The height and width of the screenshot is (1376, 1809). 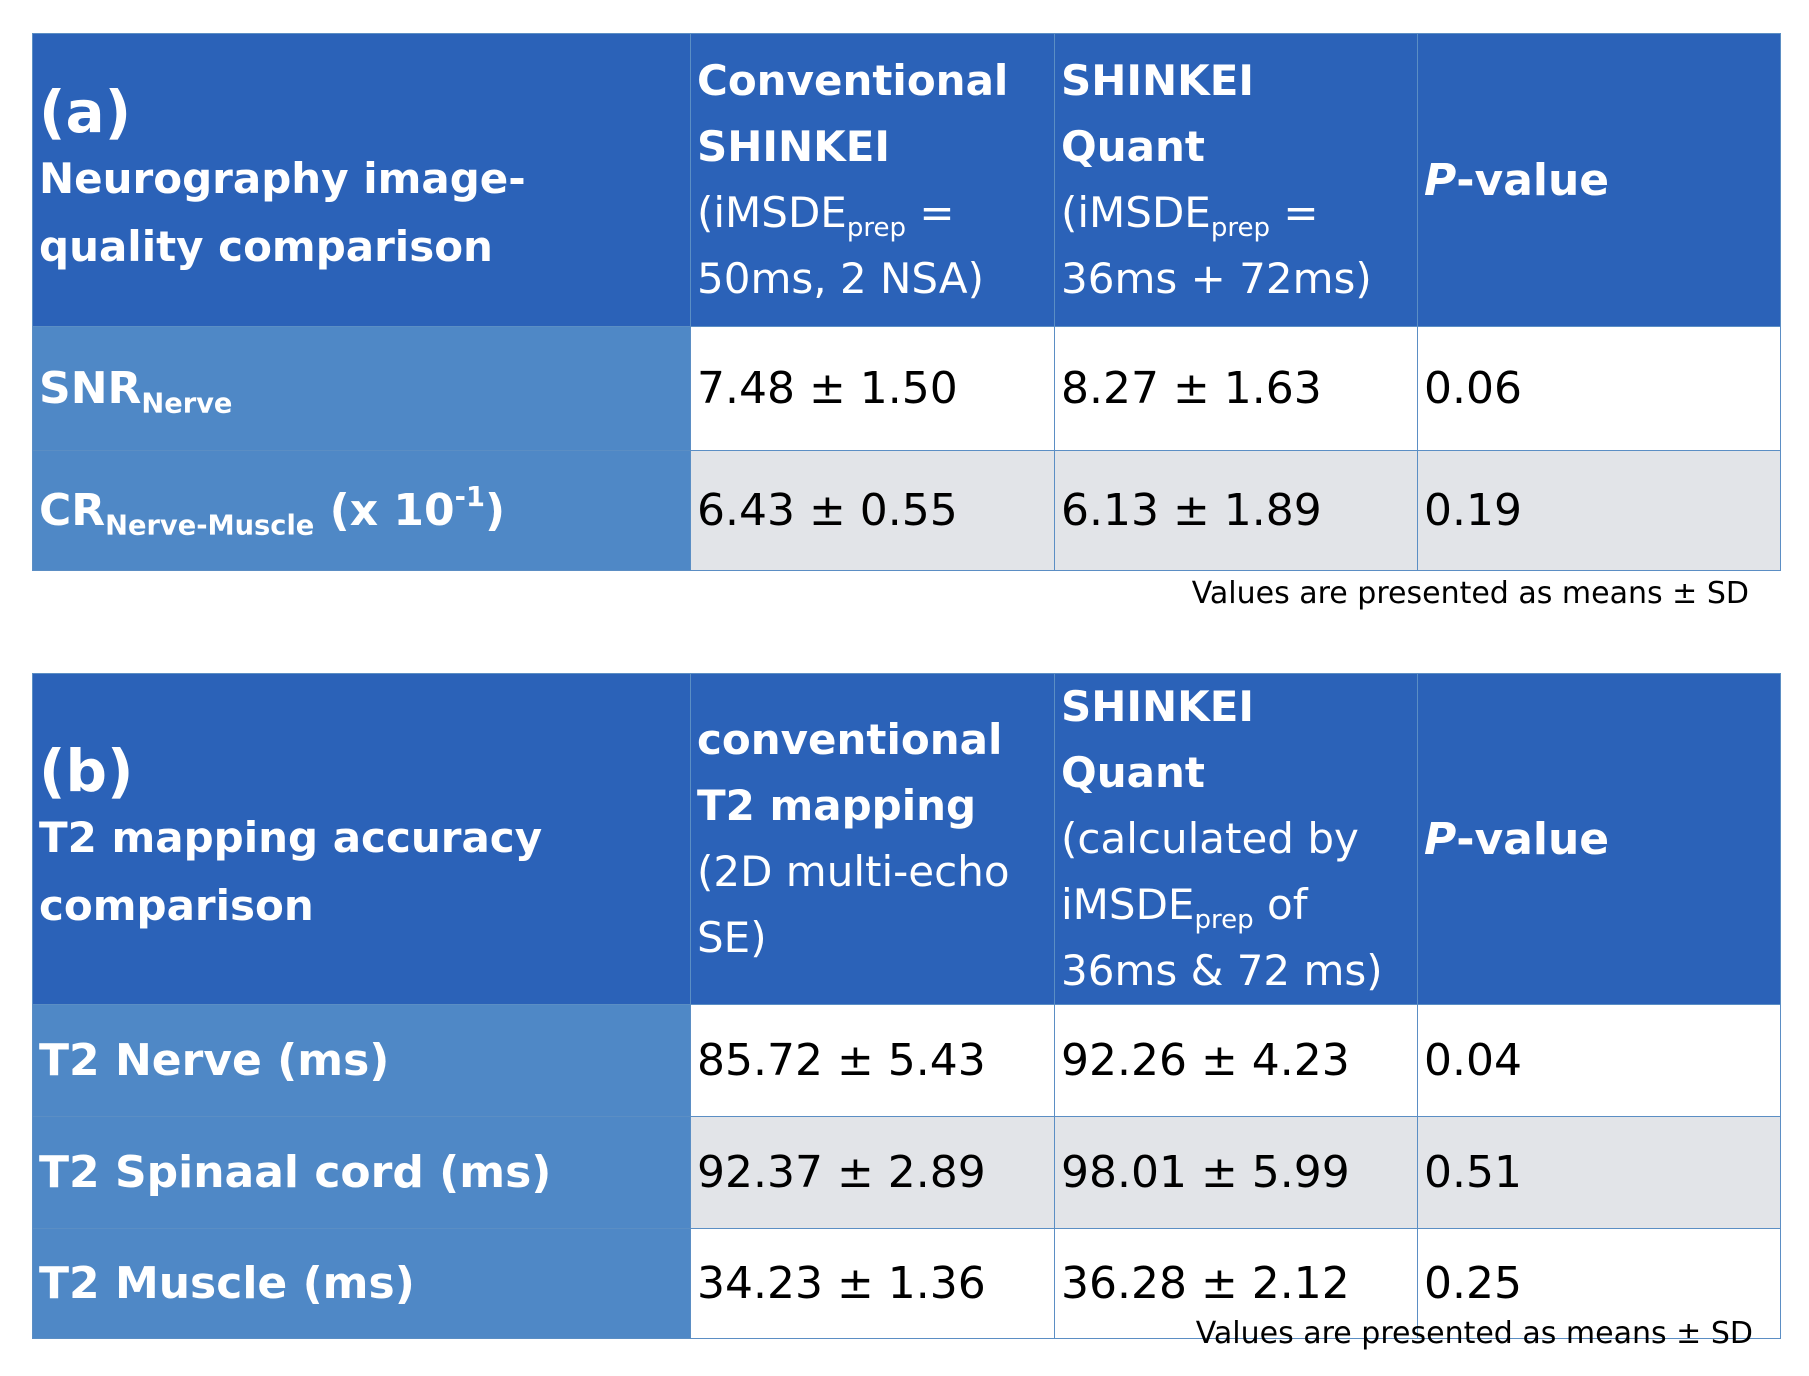 What do you see at coordinates (850, 739) in the screenshot?
I see `col-header-line: conventional` at bounding box center [850, 739].